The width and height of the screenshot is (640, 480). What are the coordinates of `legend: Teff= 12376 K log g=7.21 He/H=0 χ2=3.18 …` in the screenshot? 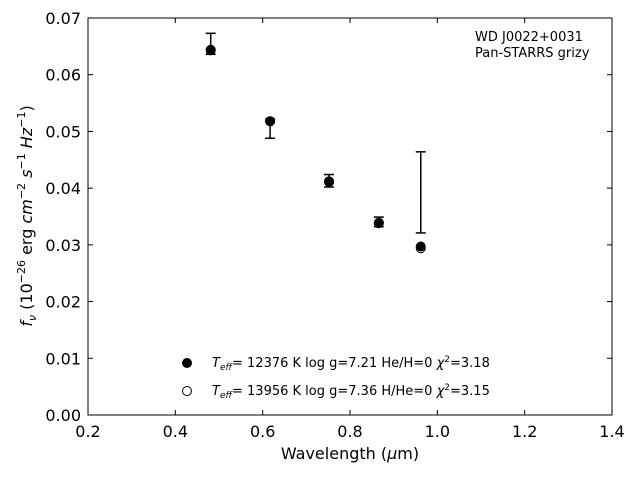 It's located at (336, 378).